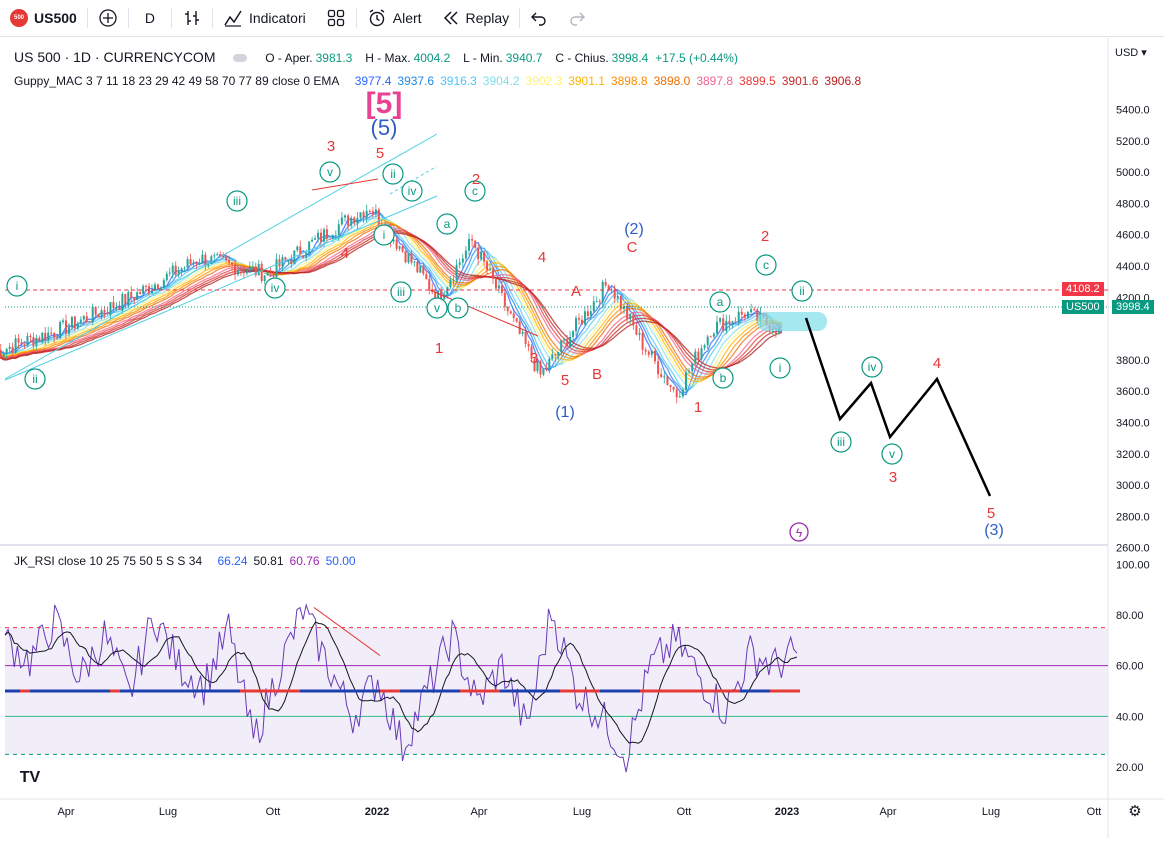  I want to click on legend-settings-icon, so click(240, 58).